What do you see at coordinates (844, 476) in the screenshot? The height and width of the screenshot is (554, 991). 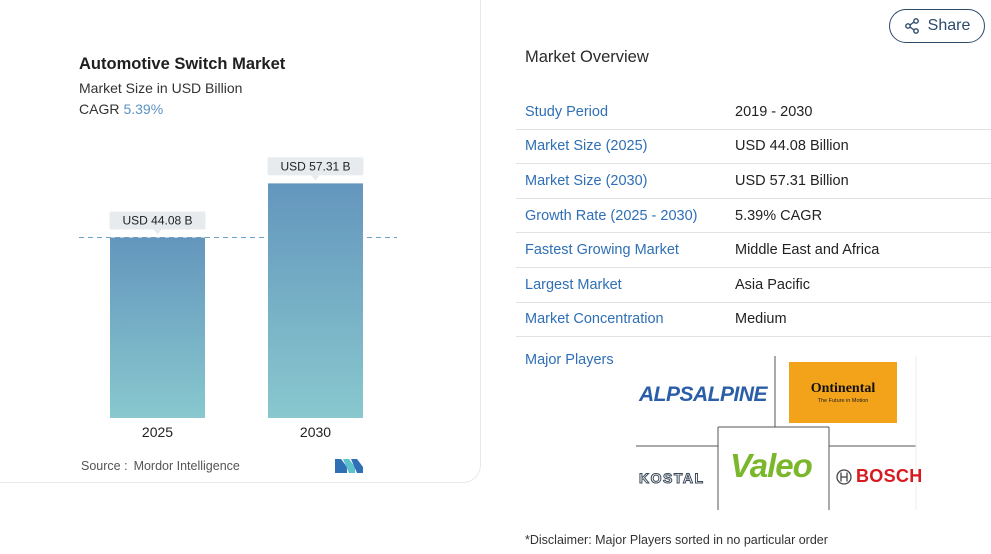 I see `bosch-armature-icon` at bounding box center [844, 476].